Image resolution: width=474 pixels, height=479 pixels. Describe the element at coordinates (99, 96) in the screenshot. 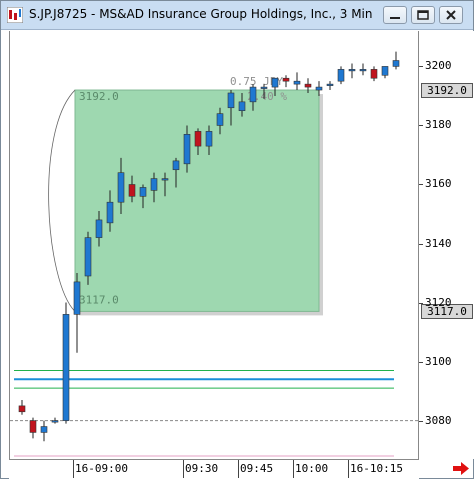

I see `measure-top-label: 3192.0` at that location.